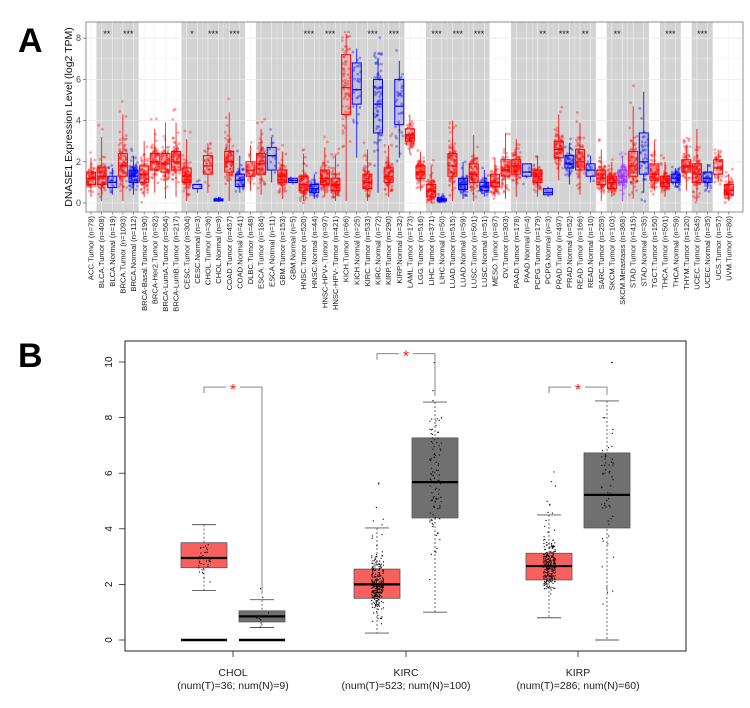 The height and width of the screenshot is (708, 750). Describe the element at coordinates (643, 251) in the screenshot. I see `x-tick-label: STAD.Normal (n=35)` at that location.